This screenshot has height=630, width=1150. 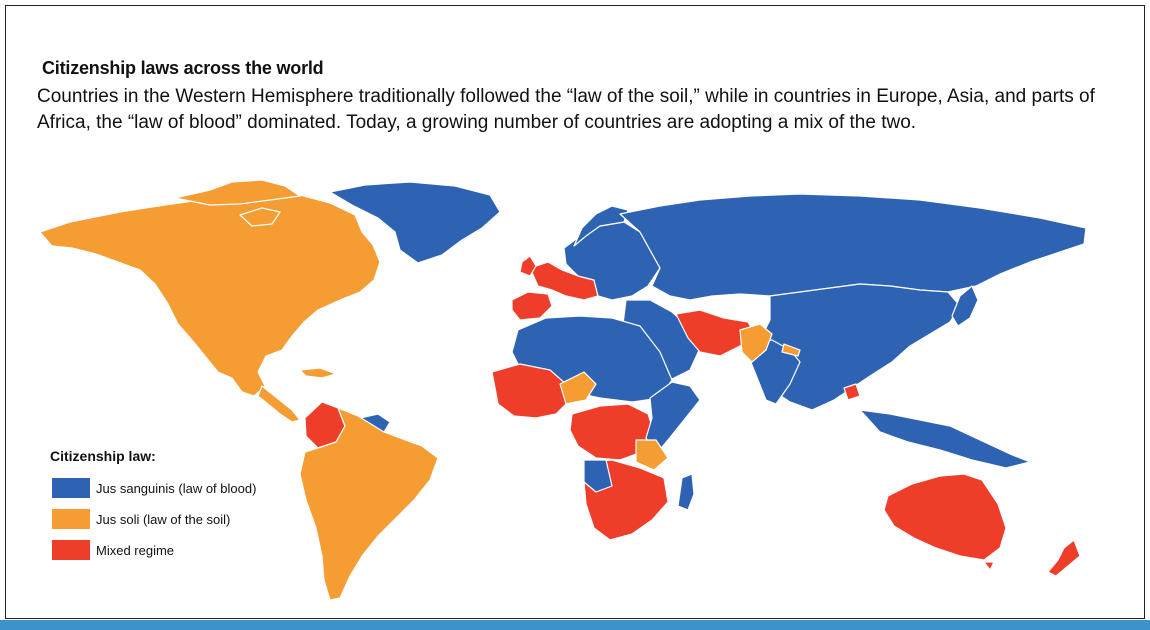 What do you see at coordinates (578, 388) in the screenshot?
I see `region-nigeria` at bounding box center [578, 388].